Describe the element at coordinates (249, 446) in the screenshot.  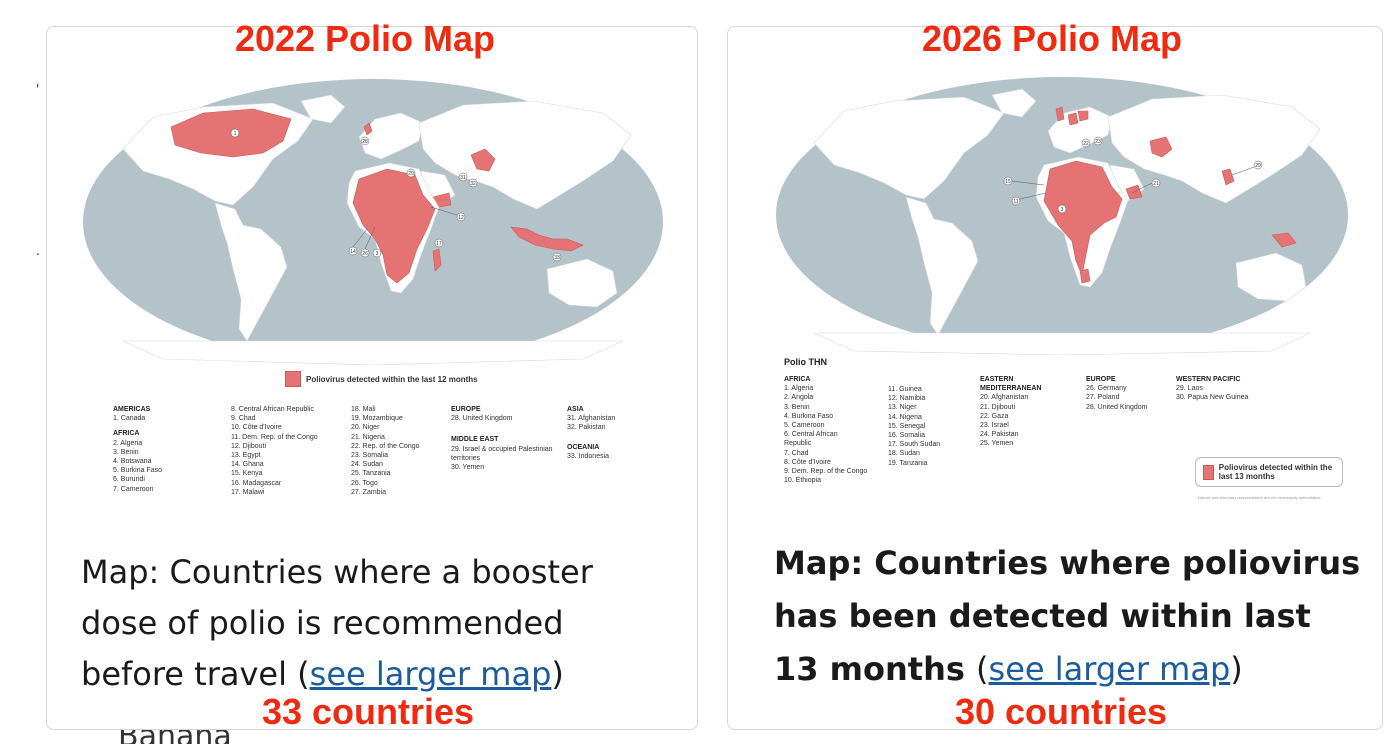
I see `country-item: 12. Djibouti` at that location.